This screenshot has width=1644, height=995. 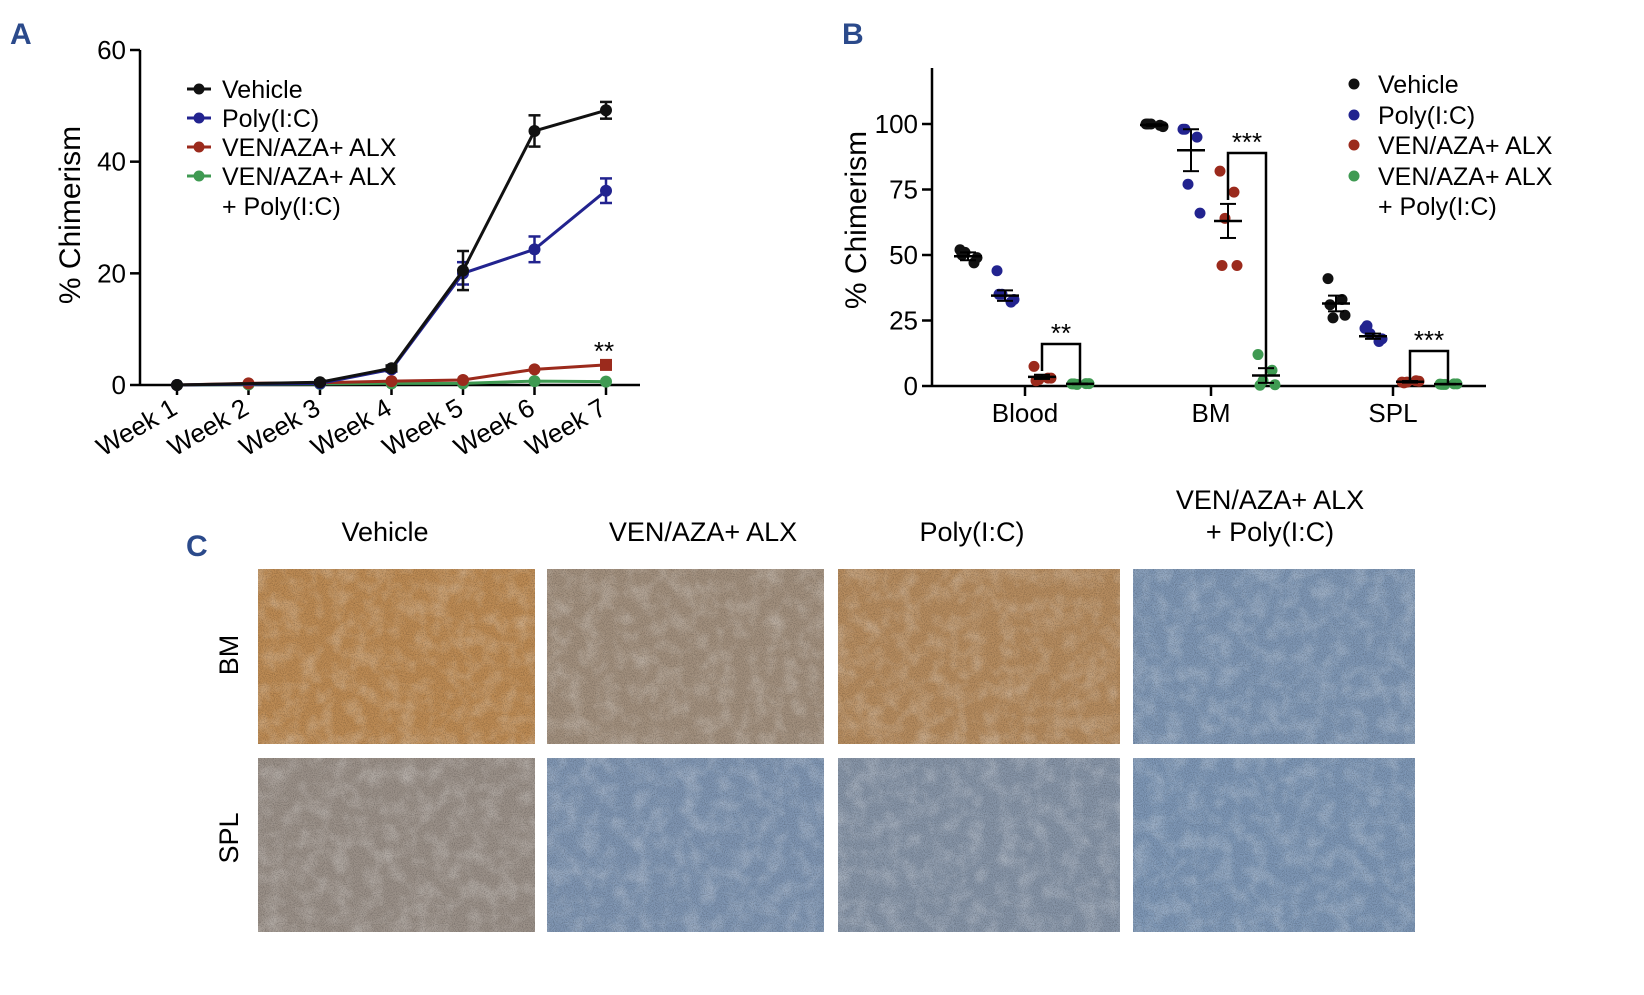 I want to click on chart-a-y-tick-label: 0, so click(x=119, y=385).